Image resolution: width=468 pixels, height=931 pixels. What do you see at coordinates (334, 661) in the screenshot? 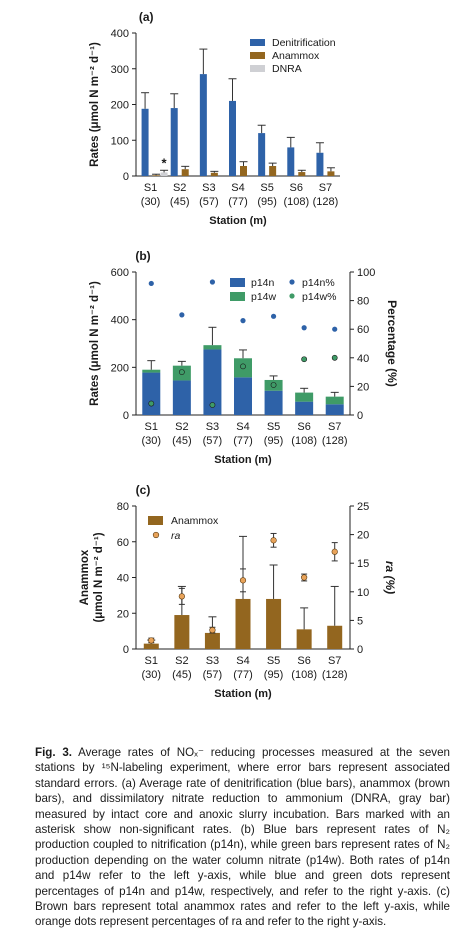
I see `panel-c-category-tick-label: S7` at bounding box center [334, 661].